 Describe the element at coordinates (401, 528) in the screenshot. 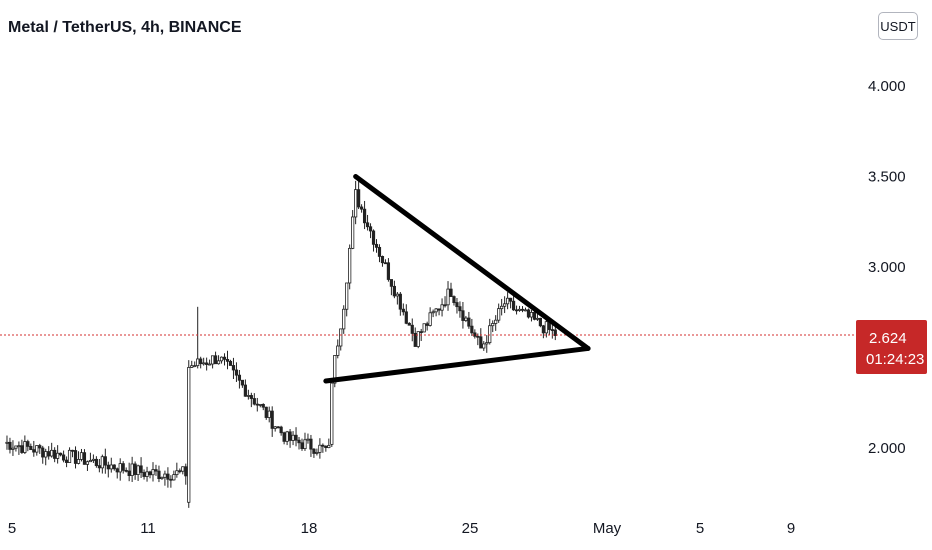

I see `time-axis: 5 11 18 25 May 5 9` at that location.